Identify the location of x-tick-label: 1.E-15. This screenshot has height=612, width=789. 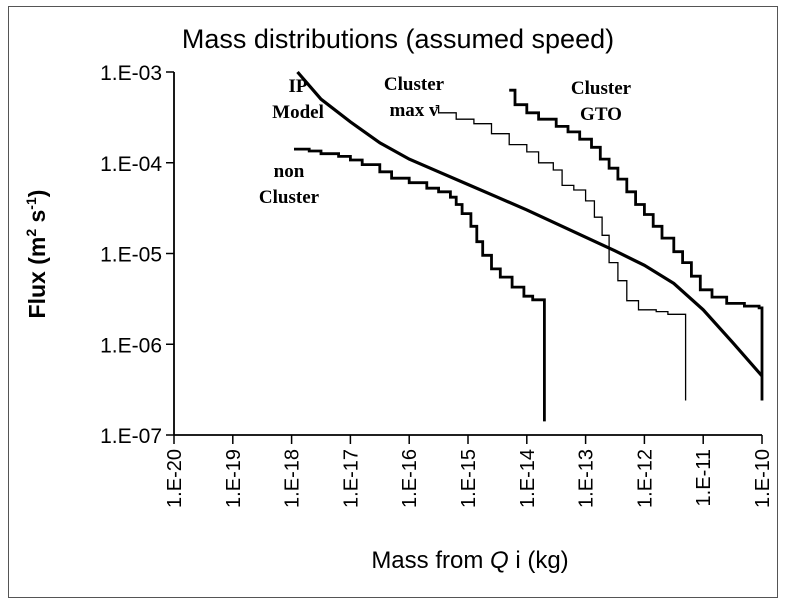
(469, 478).